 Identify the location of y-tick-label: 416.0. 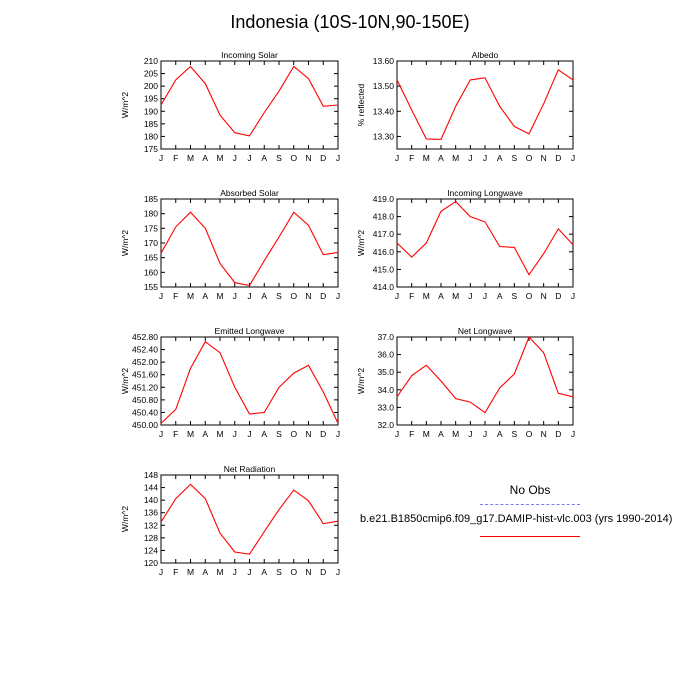
(384, 252).